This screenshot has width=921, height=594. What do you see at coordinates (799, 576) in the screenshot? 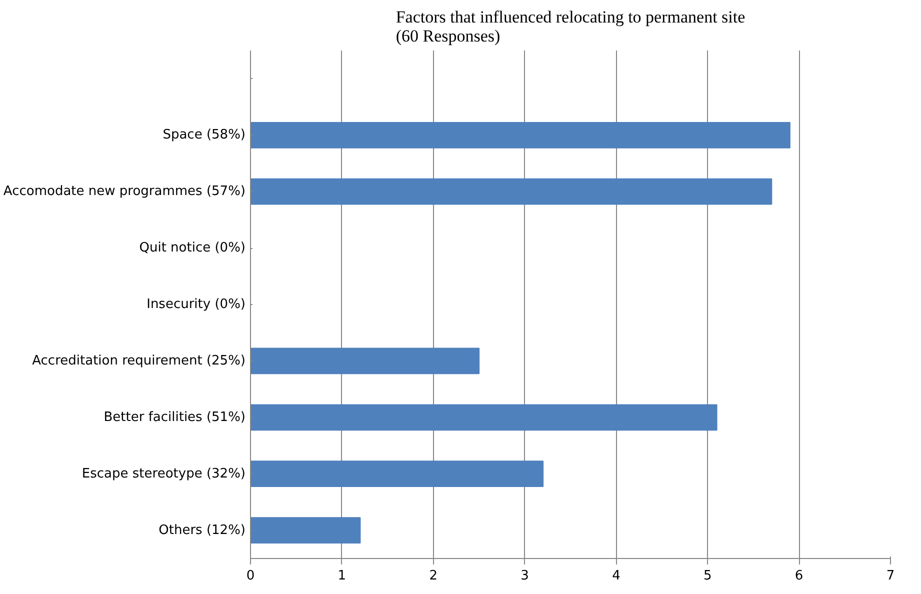
I see `x-tick-label: 6` at bounding box center [799, 576].